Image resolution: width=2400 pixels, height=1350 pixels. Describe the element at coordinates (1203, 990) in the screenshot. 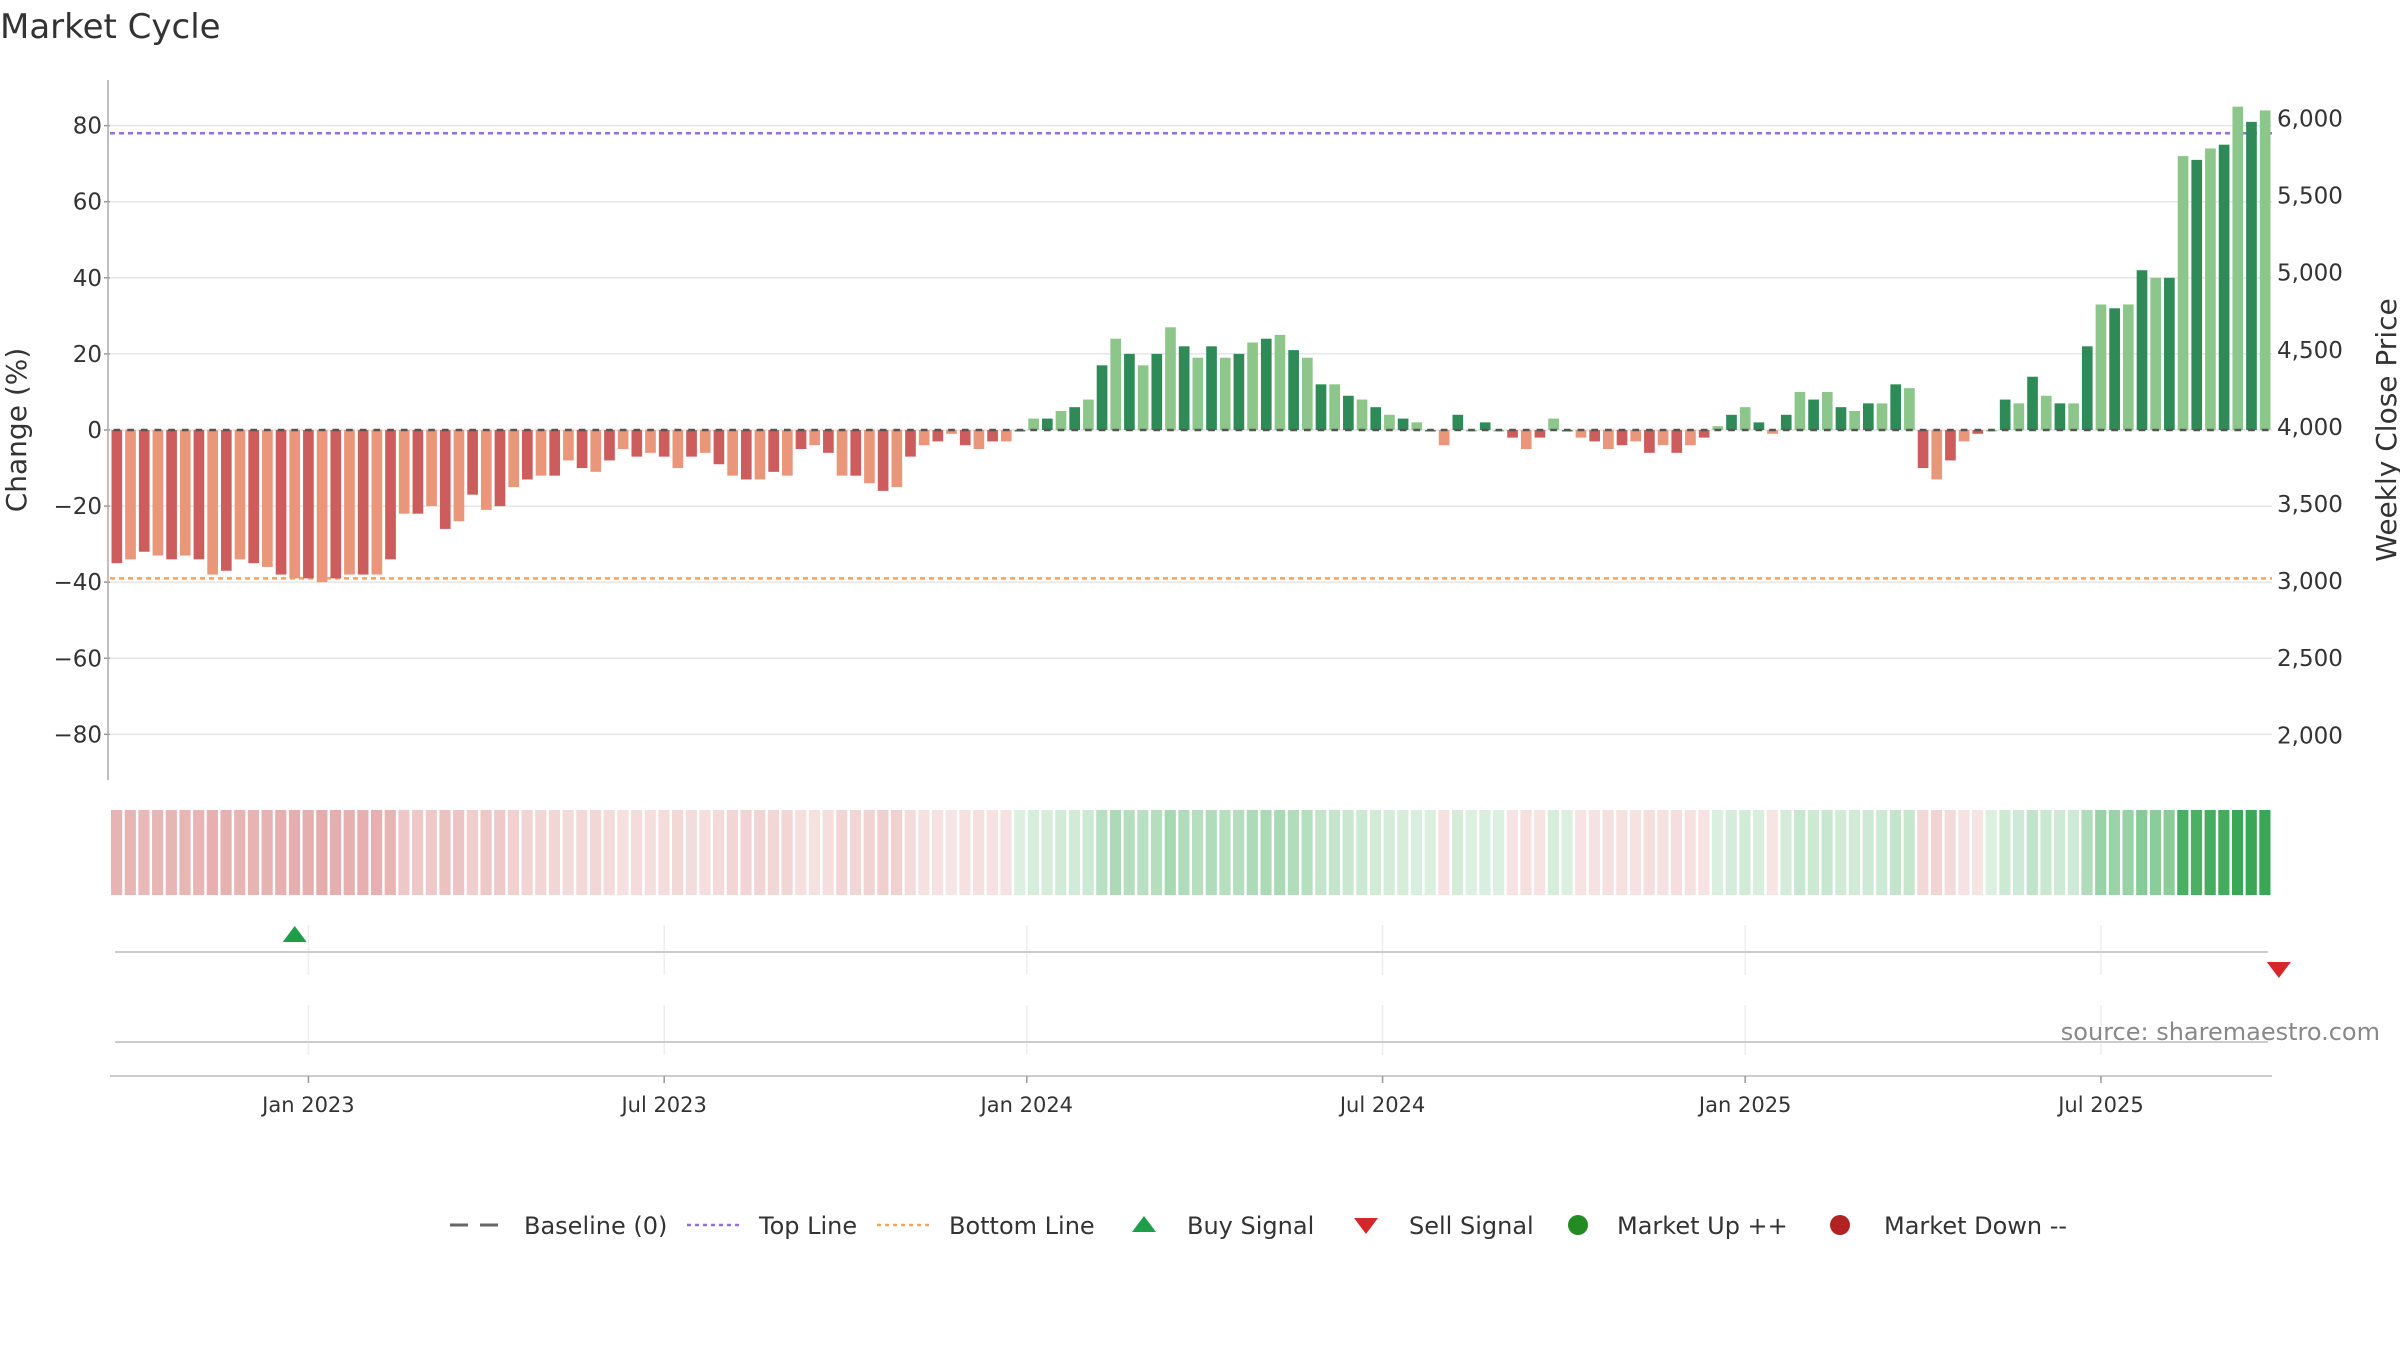

I see `signal-panel` at that location.